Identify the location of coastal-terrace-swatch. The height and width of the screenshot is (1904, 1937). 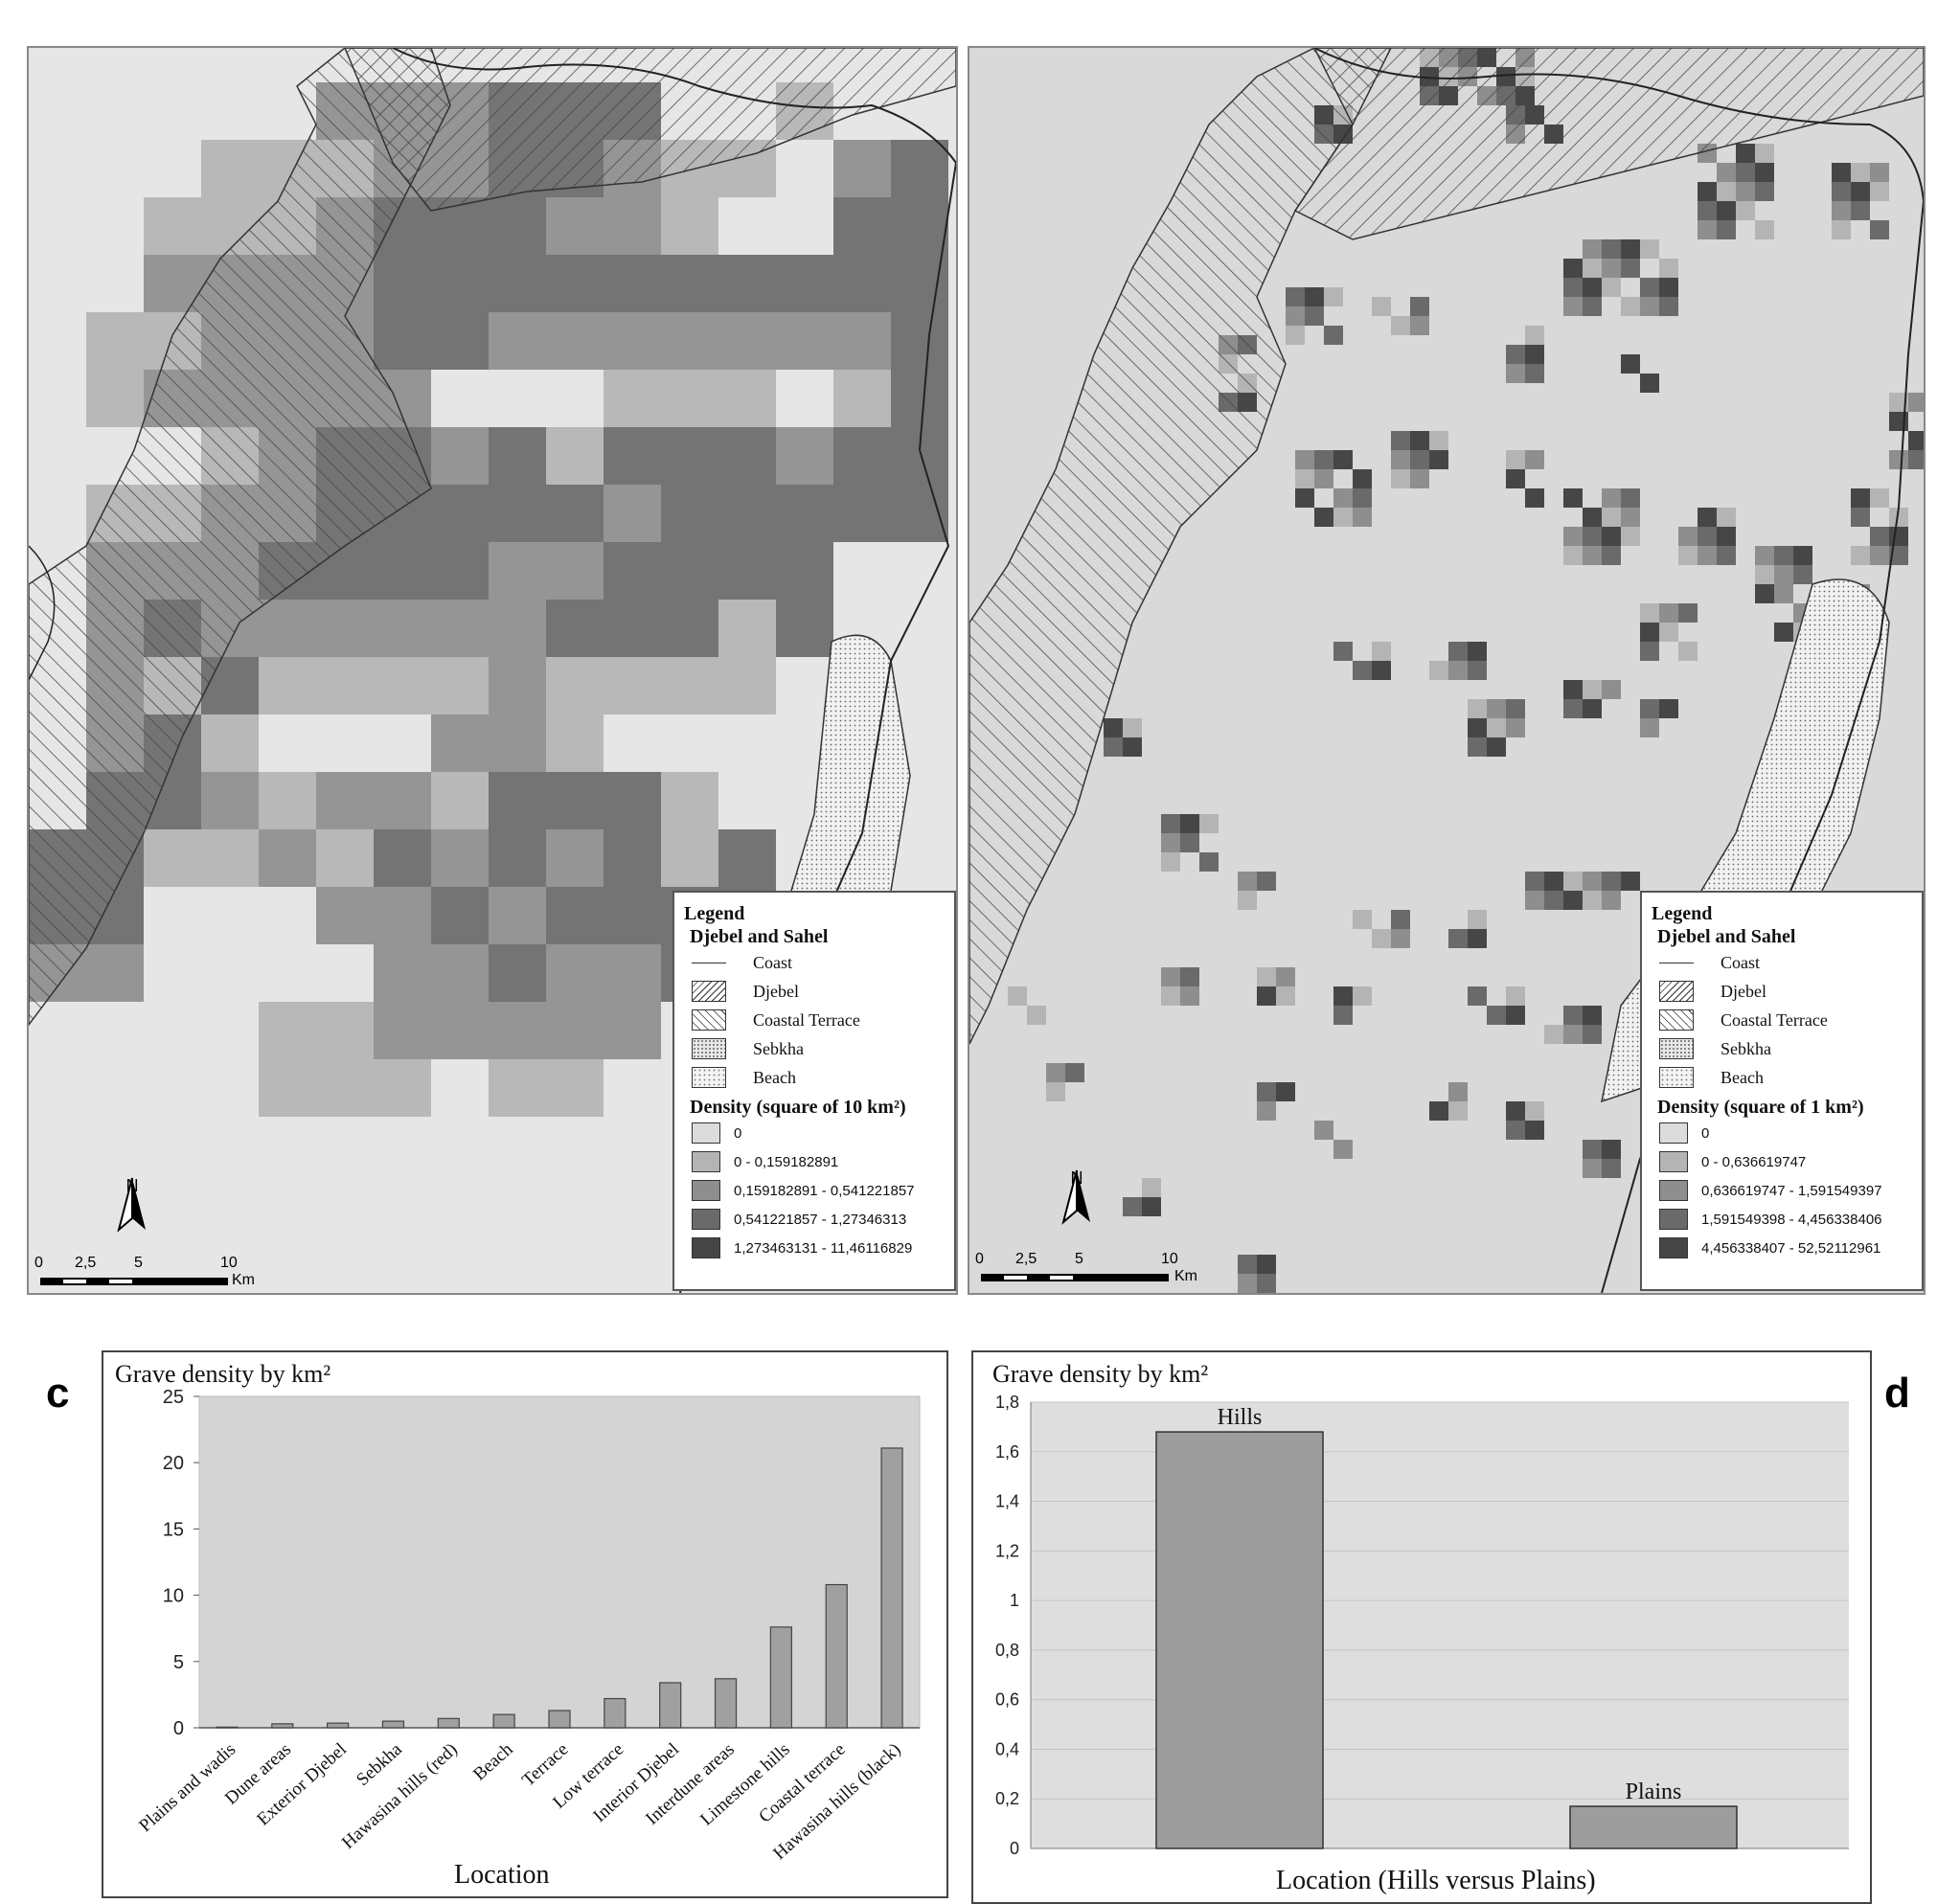
(709, 1020).